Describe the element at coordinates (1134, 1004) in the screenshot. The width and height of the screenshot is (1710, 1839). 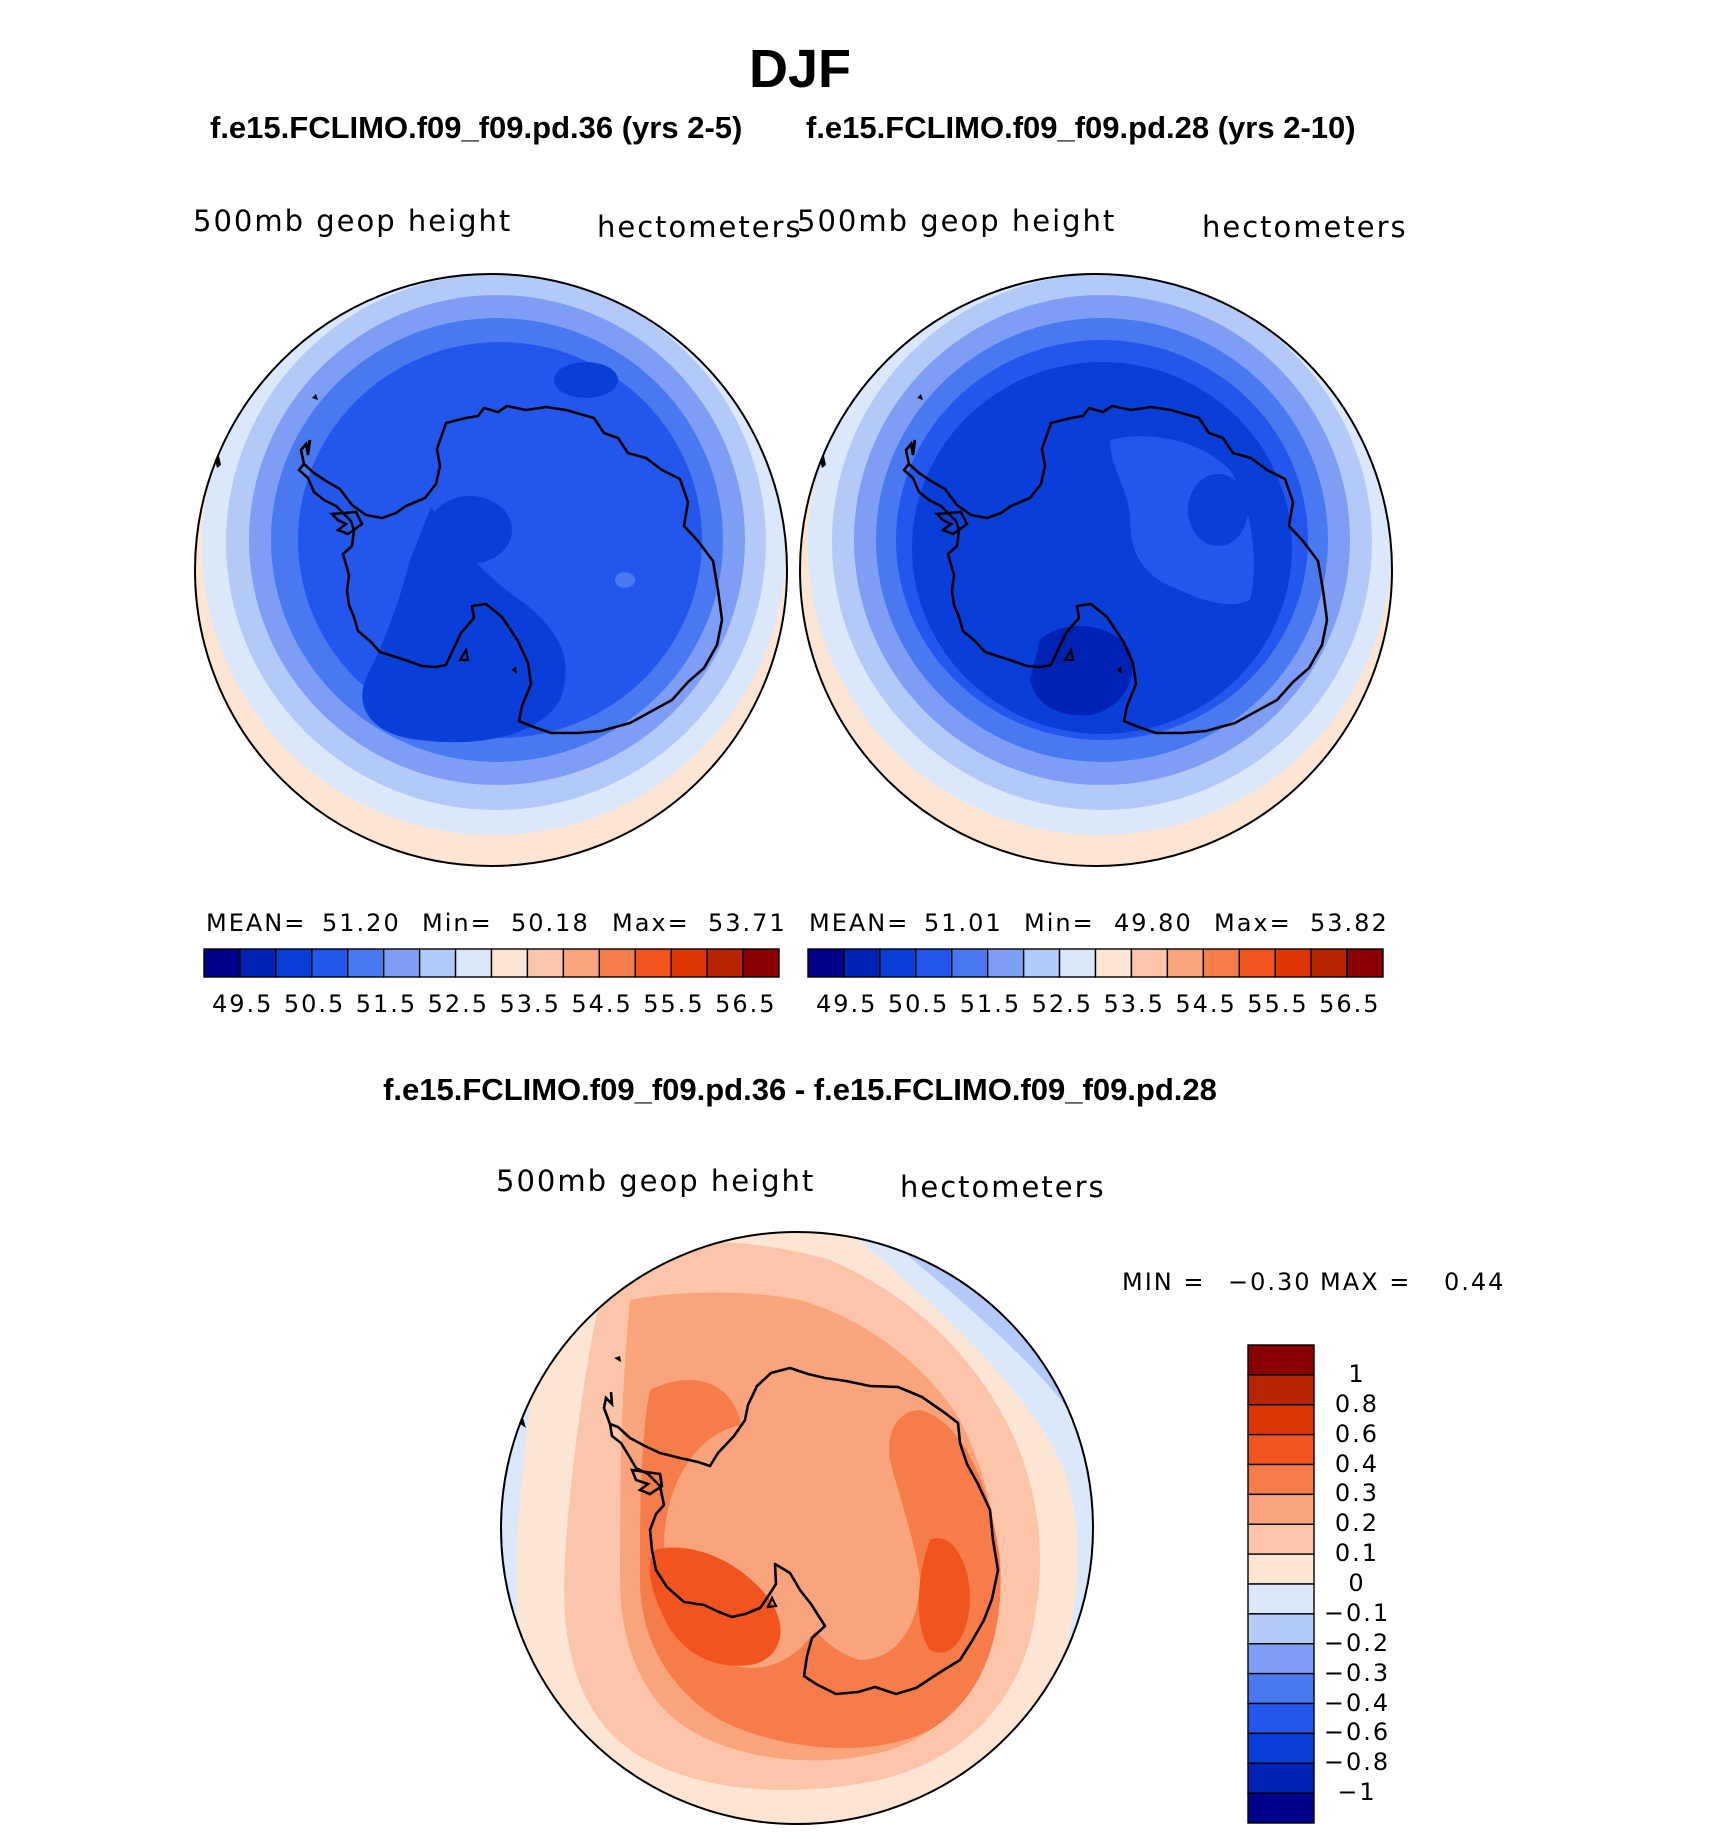
I see `panel-2-colorbar-tick-label: 53.5` at that location.